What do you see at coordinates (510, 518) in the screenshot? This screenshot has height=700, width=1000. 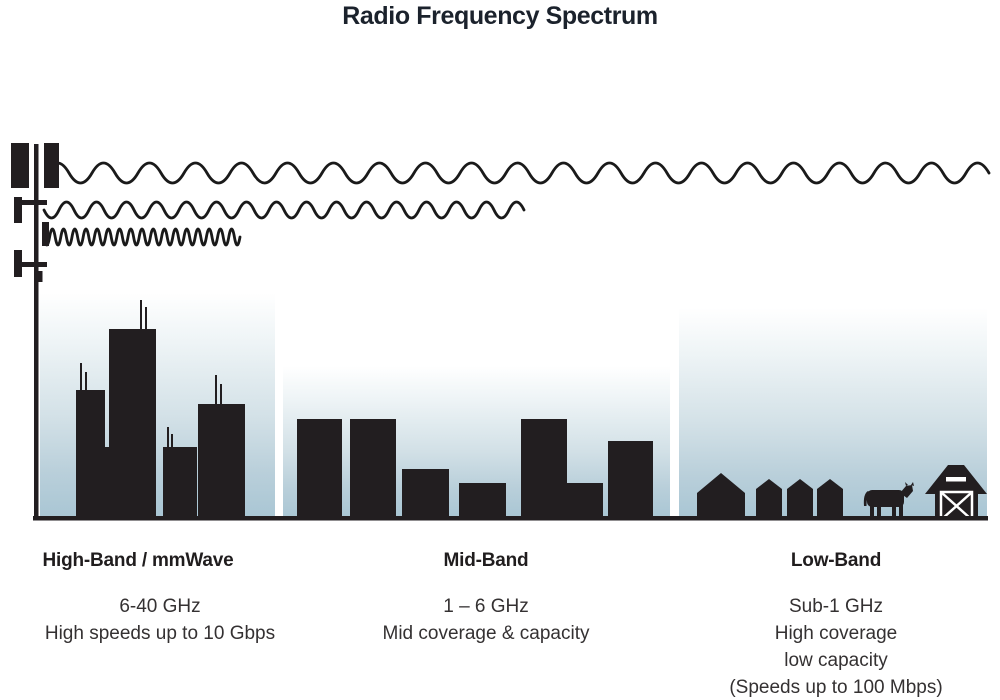 I see `ground-line` at bounding box center [510, 518].